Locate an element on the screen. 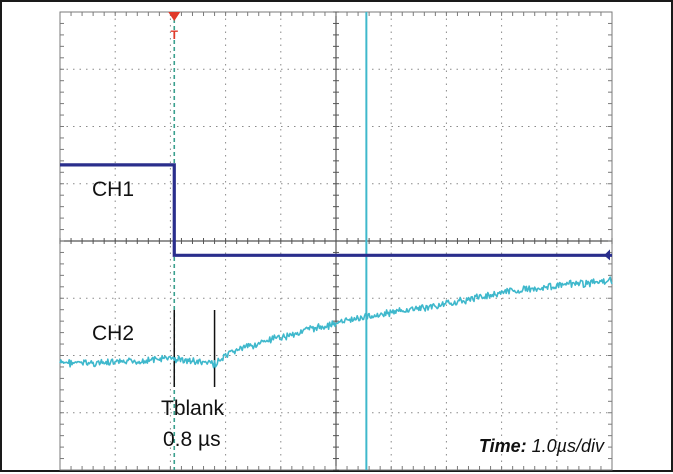 The height and width of the screenshot is (474, 673). timebase-value: 1.0µs/div is located at coordinates (566, 446).